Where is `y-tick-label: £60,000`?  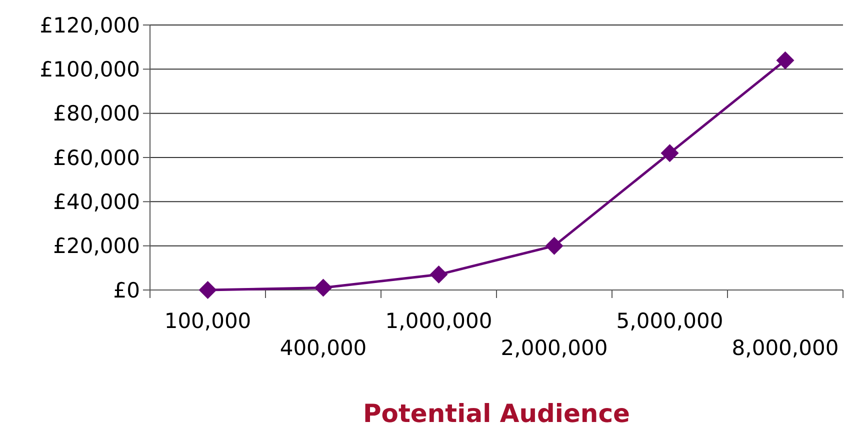 y-tick-label: £60,000 is located at coordinates (96, 158).